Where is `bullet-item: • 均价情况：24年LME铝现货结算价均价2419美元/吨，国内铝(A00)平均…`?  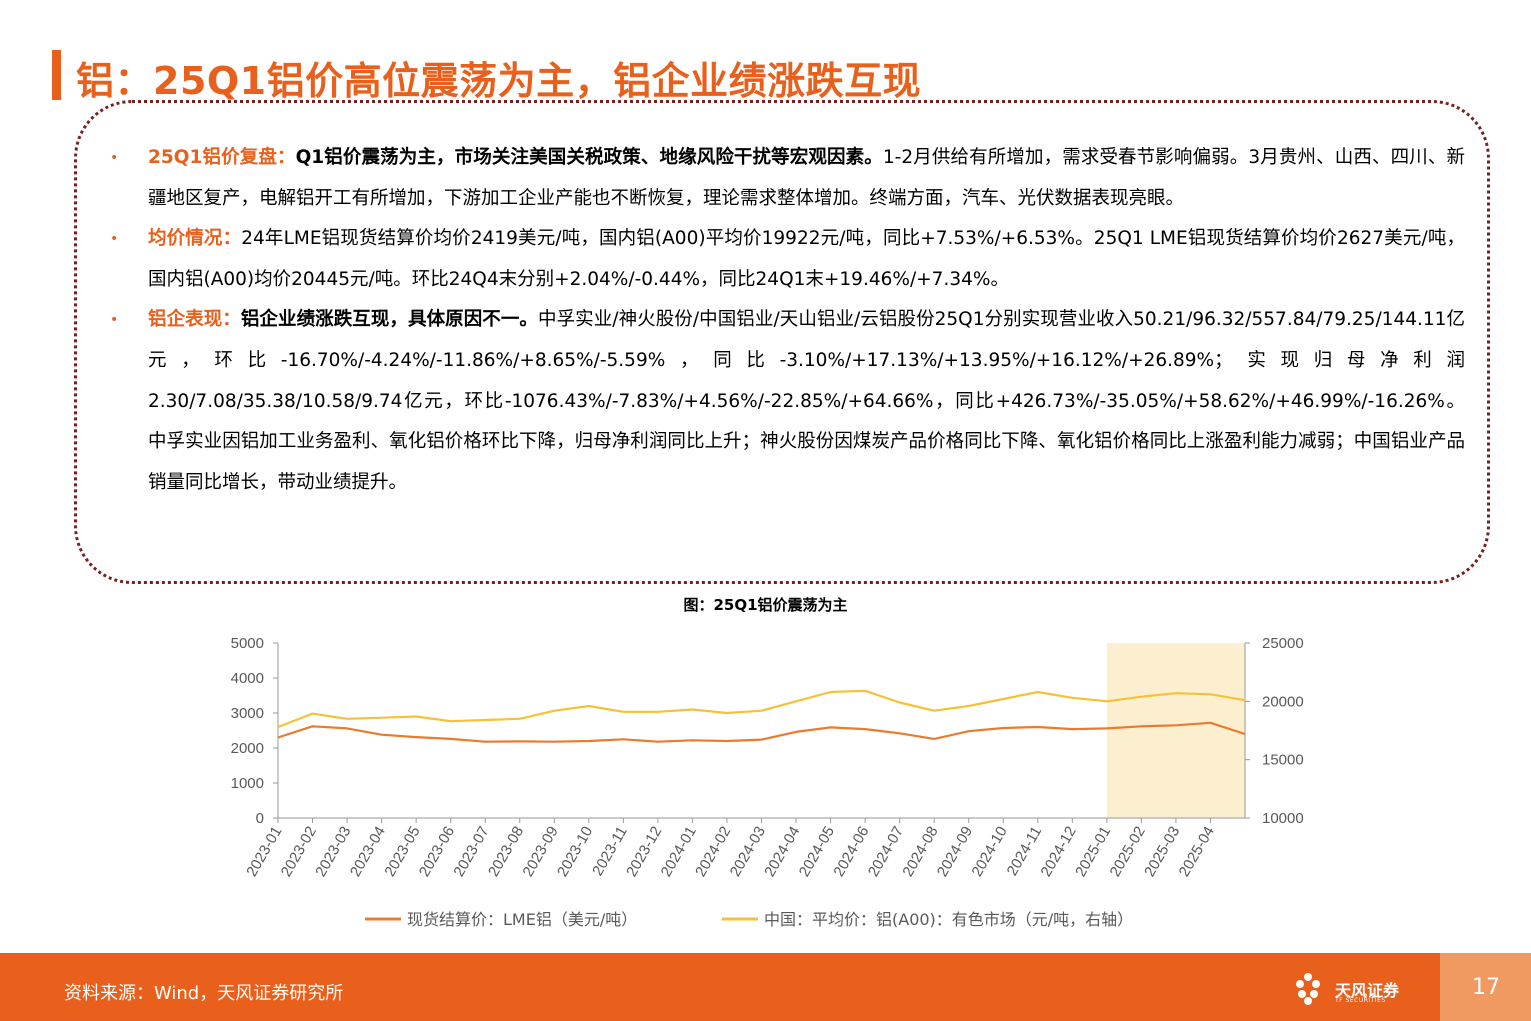
bullet-item: • 均价情况：24年LME铝现货结算价均价2419美元/吨，国内铝(A00)平均… is located at coordinates (787, 259).